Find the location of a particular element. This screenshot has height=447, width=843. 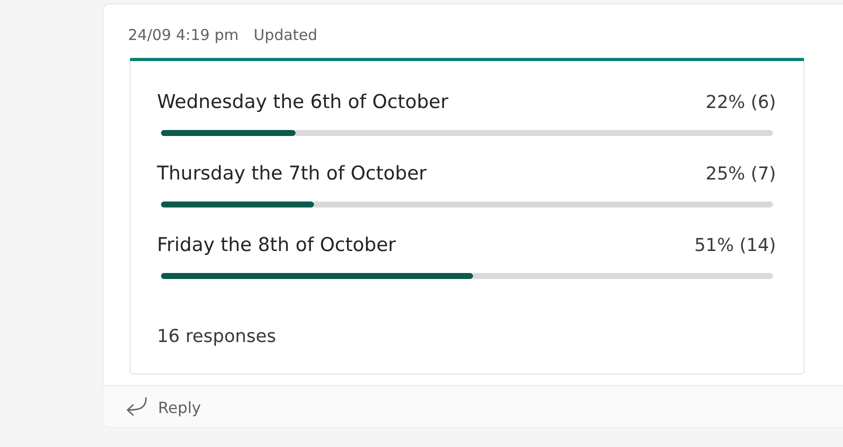

text: Reply is located at coordinates (179, 408).